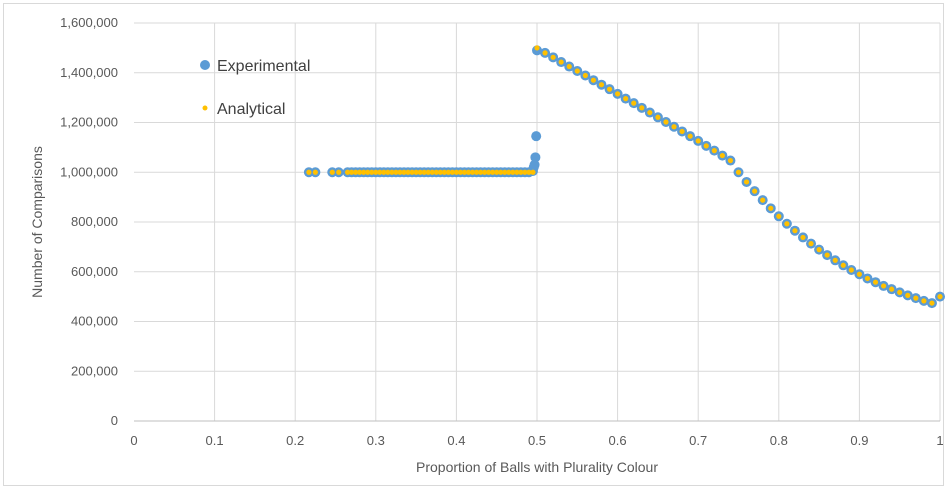 This screenshot has width=949, height=490. Describe the element at coordinates (94, 321) in the screenshot. I see `y-tick-label: 400,000` at that location.